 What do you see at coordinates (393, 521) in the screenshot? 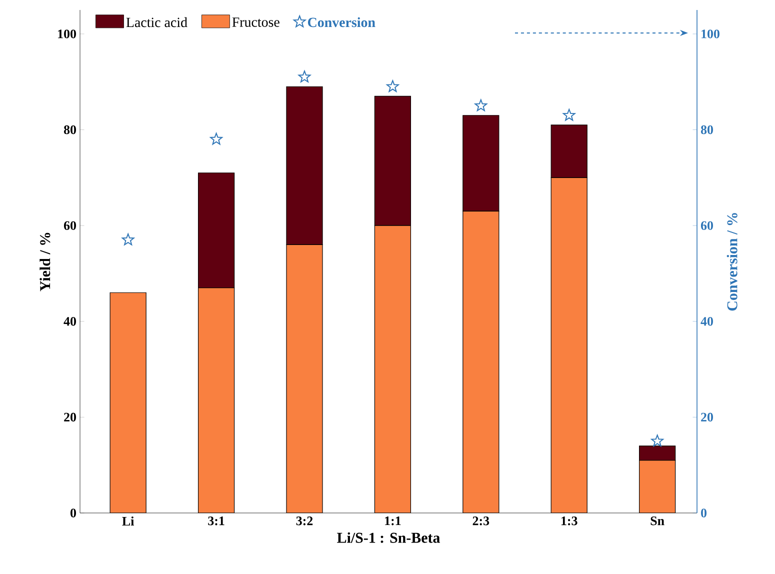
I see `x-tick-label: 1:1` at bounding box center [393, 521].